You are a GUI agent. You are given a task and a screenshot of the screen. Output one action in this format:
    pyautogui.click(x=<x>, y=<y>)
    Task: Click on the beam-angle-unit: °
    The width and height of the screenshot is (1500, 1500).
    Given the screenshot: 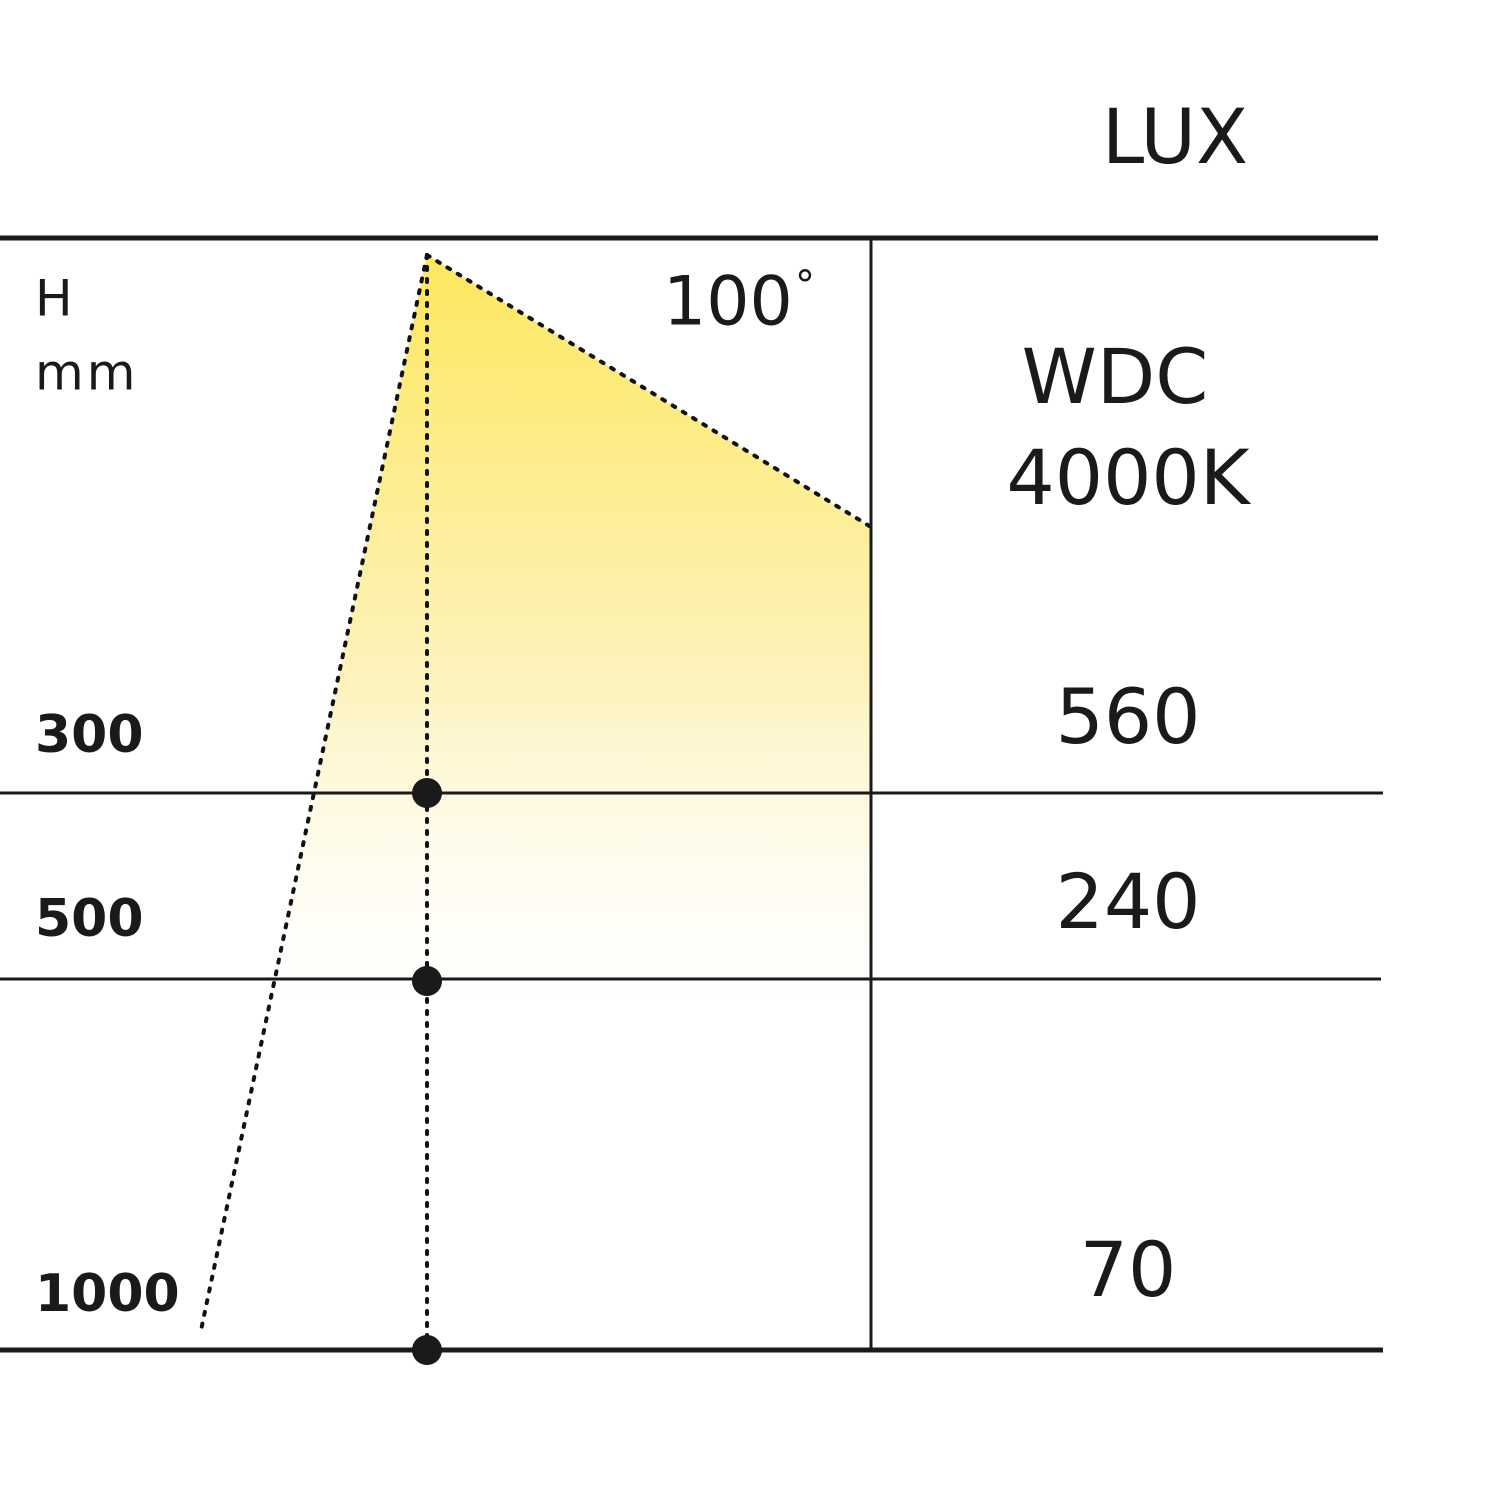 What is the action you would take?
    pyautogui.click(x=805, y=286)
    